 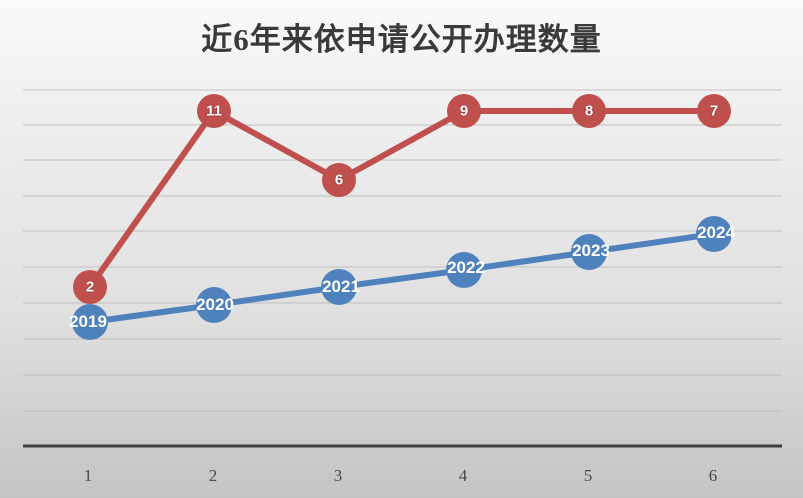 I want to click on x-axis-tick-3: 3, so click(x=338, y=475).